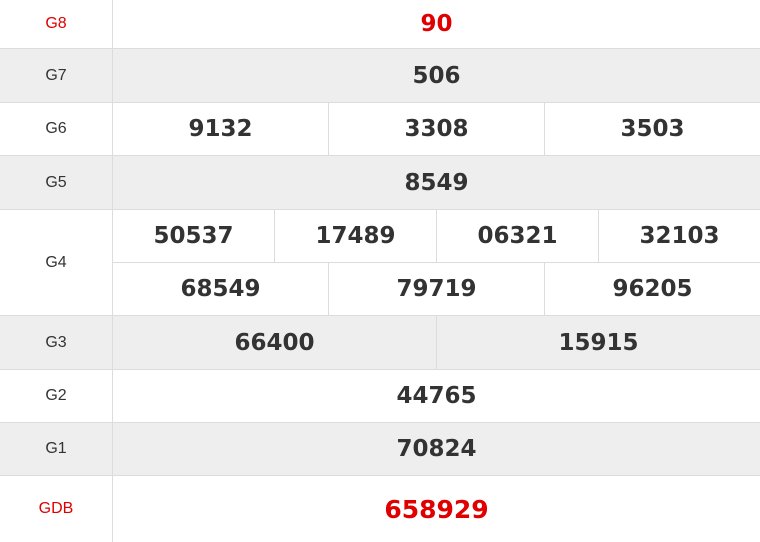 This screenshot has width=760, height=542. What do you see at coordinates (193, 236) in the screenshot?
I see `prize-number: 50537` at bounding box center [193, 236].